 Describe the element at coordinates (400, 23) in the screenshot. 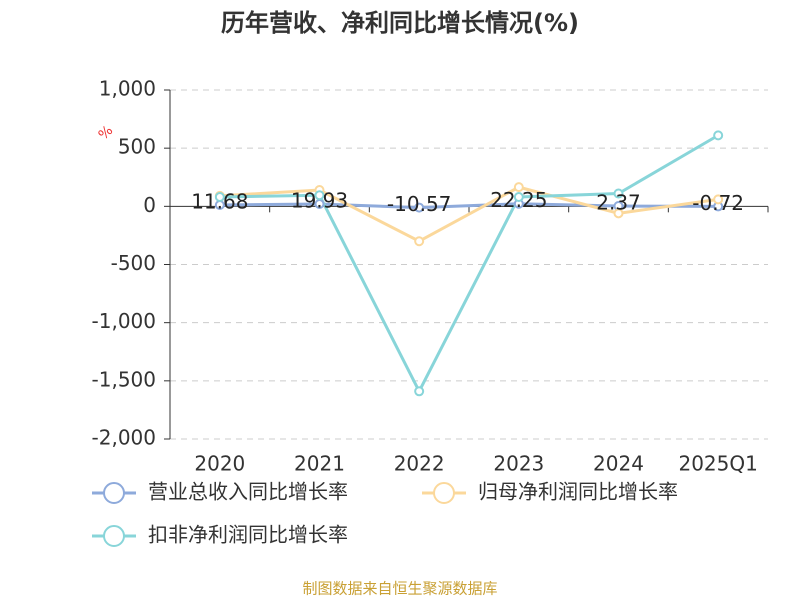

I see `chart-title: 历年营收、净利同比增长情况(%)` at that location.